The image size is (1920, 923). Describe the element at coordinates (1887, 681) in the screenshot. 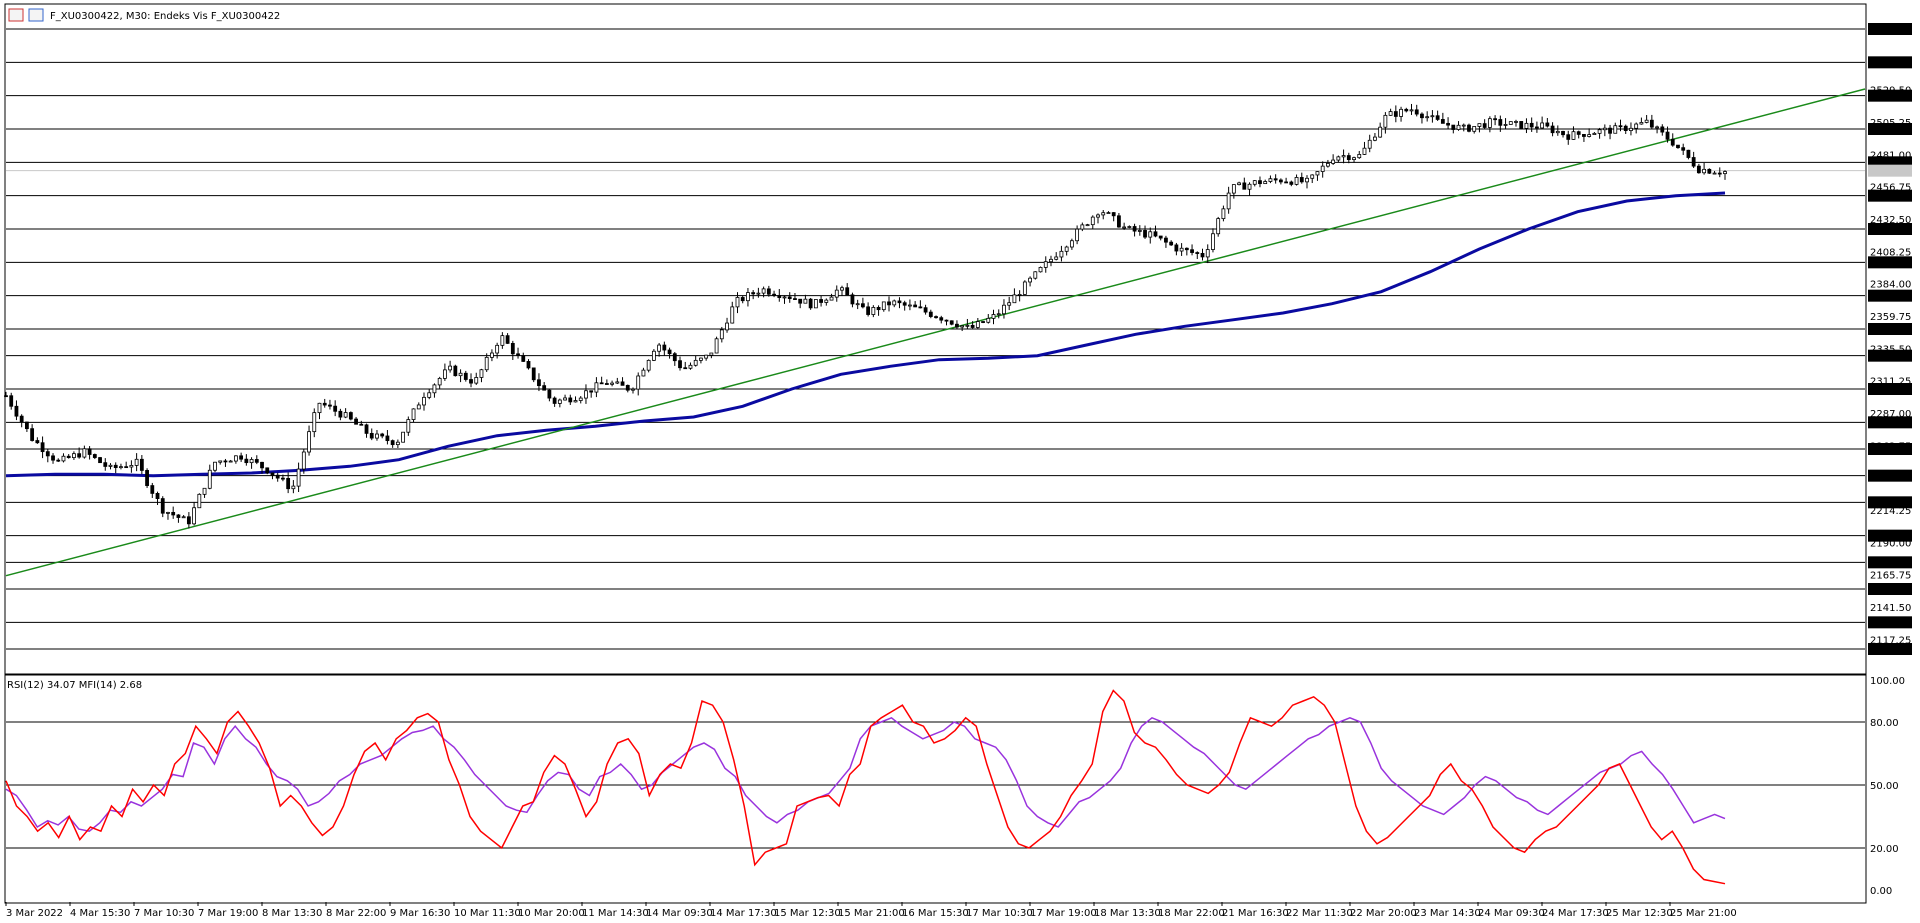

I see `indicator-tick: 100.00` at that location.